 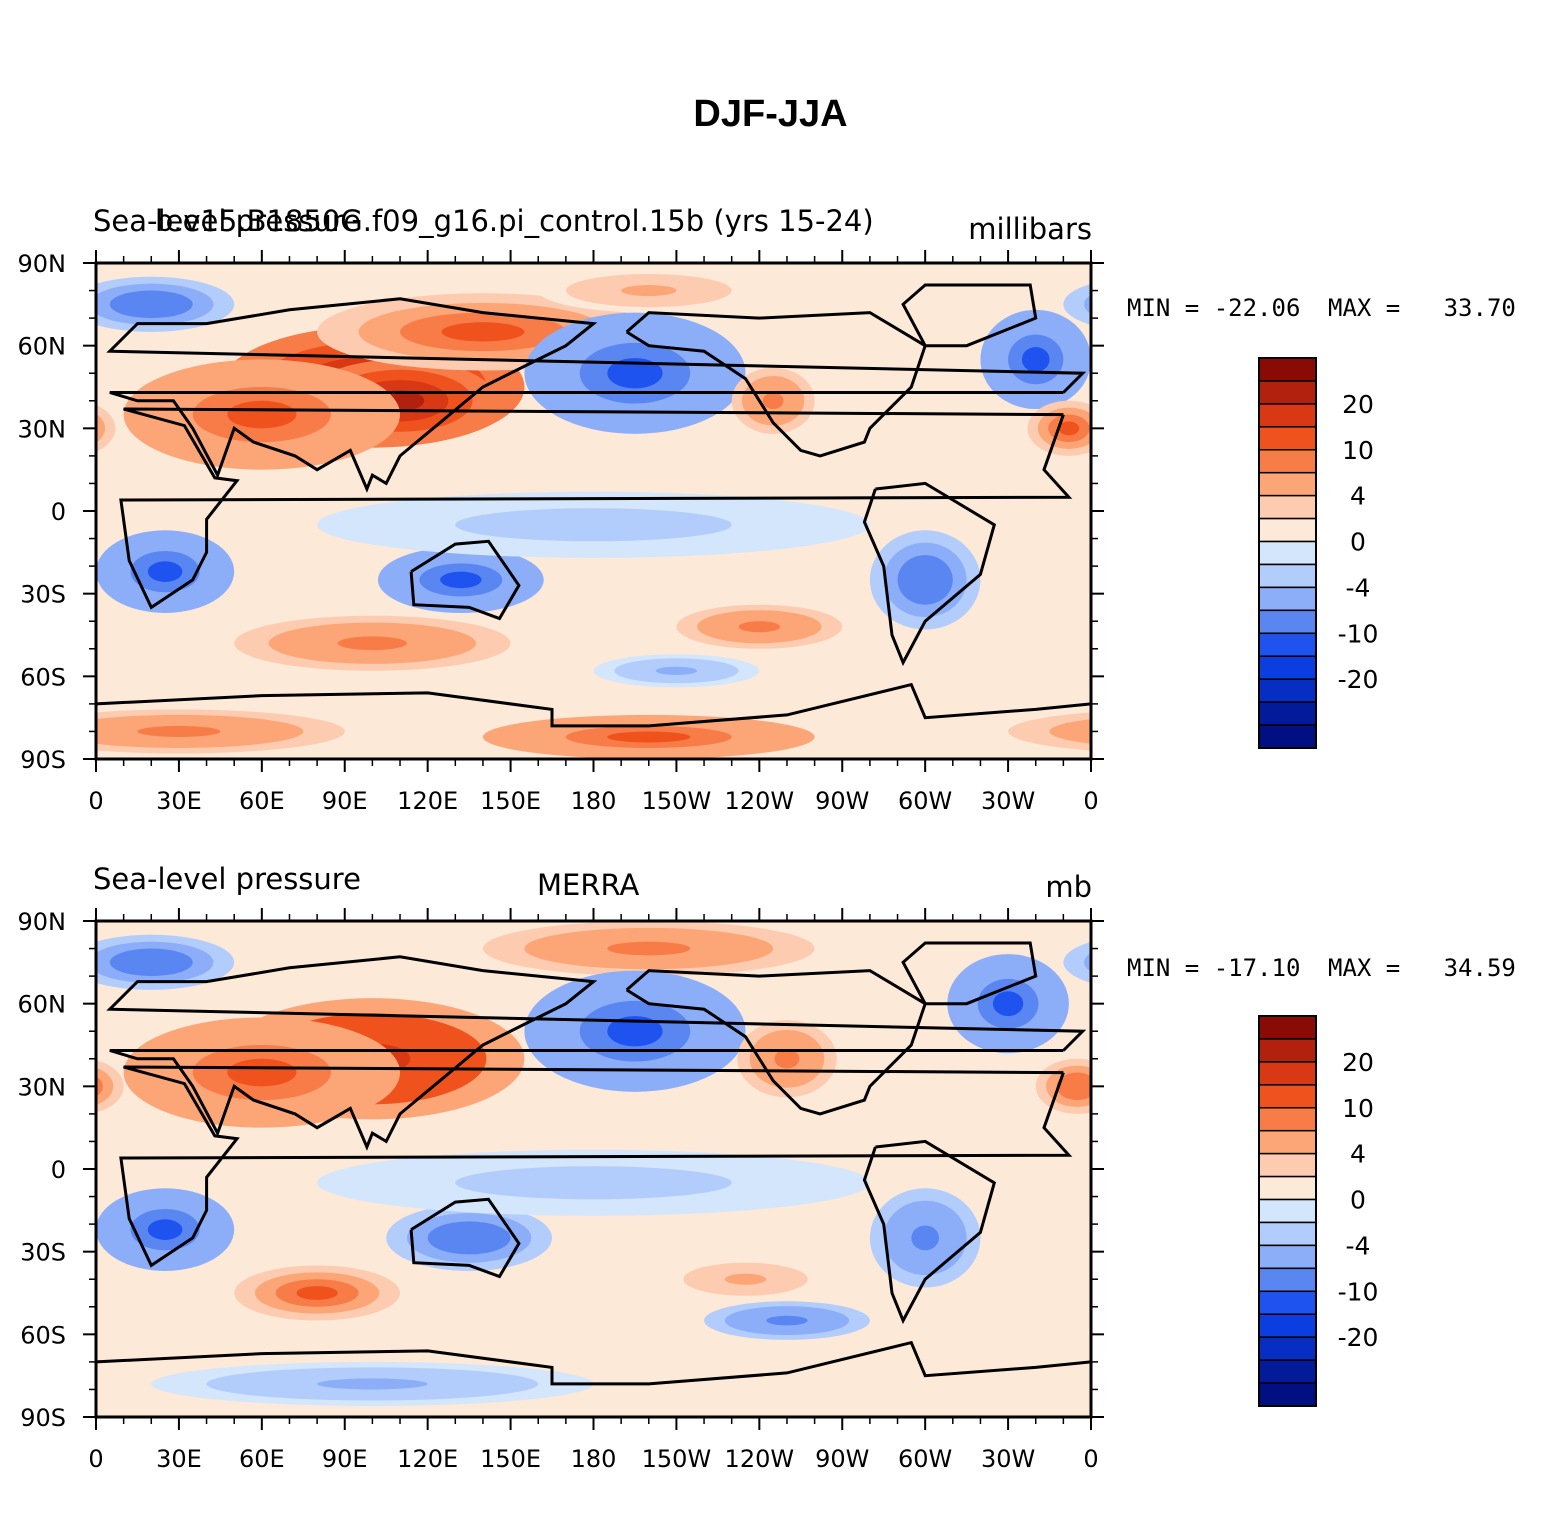 I want to click on x-tick-label: 90W, so click(x=842, y=1459).